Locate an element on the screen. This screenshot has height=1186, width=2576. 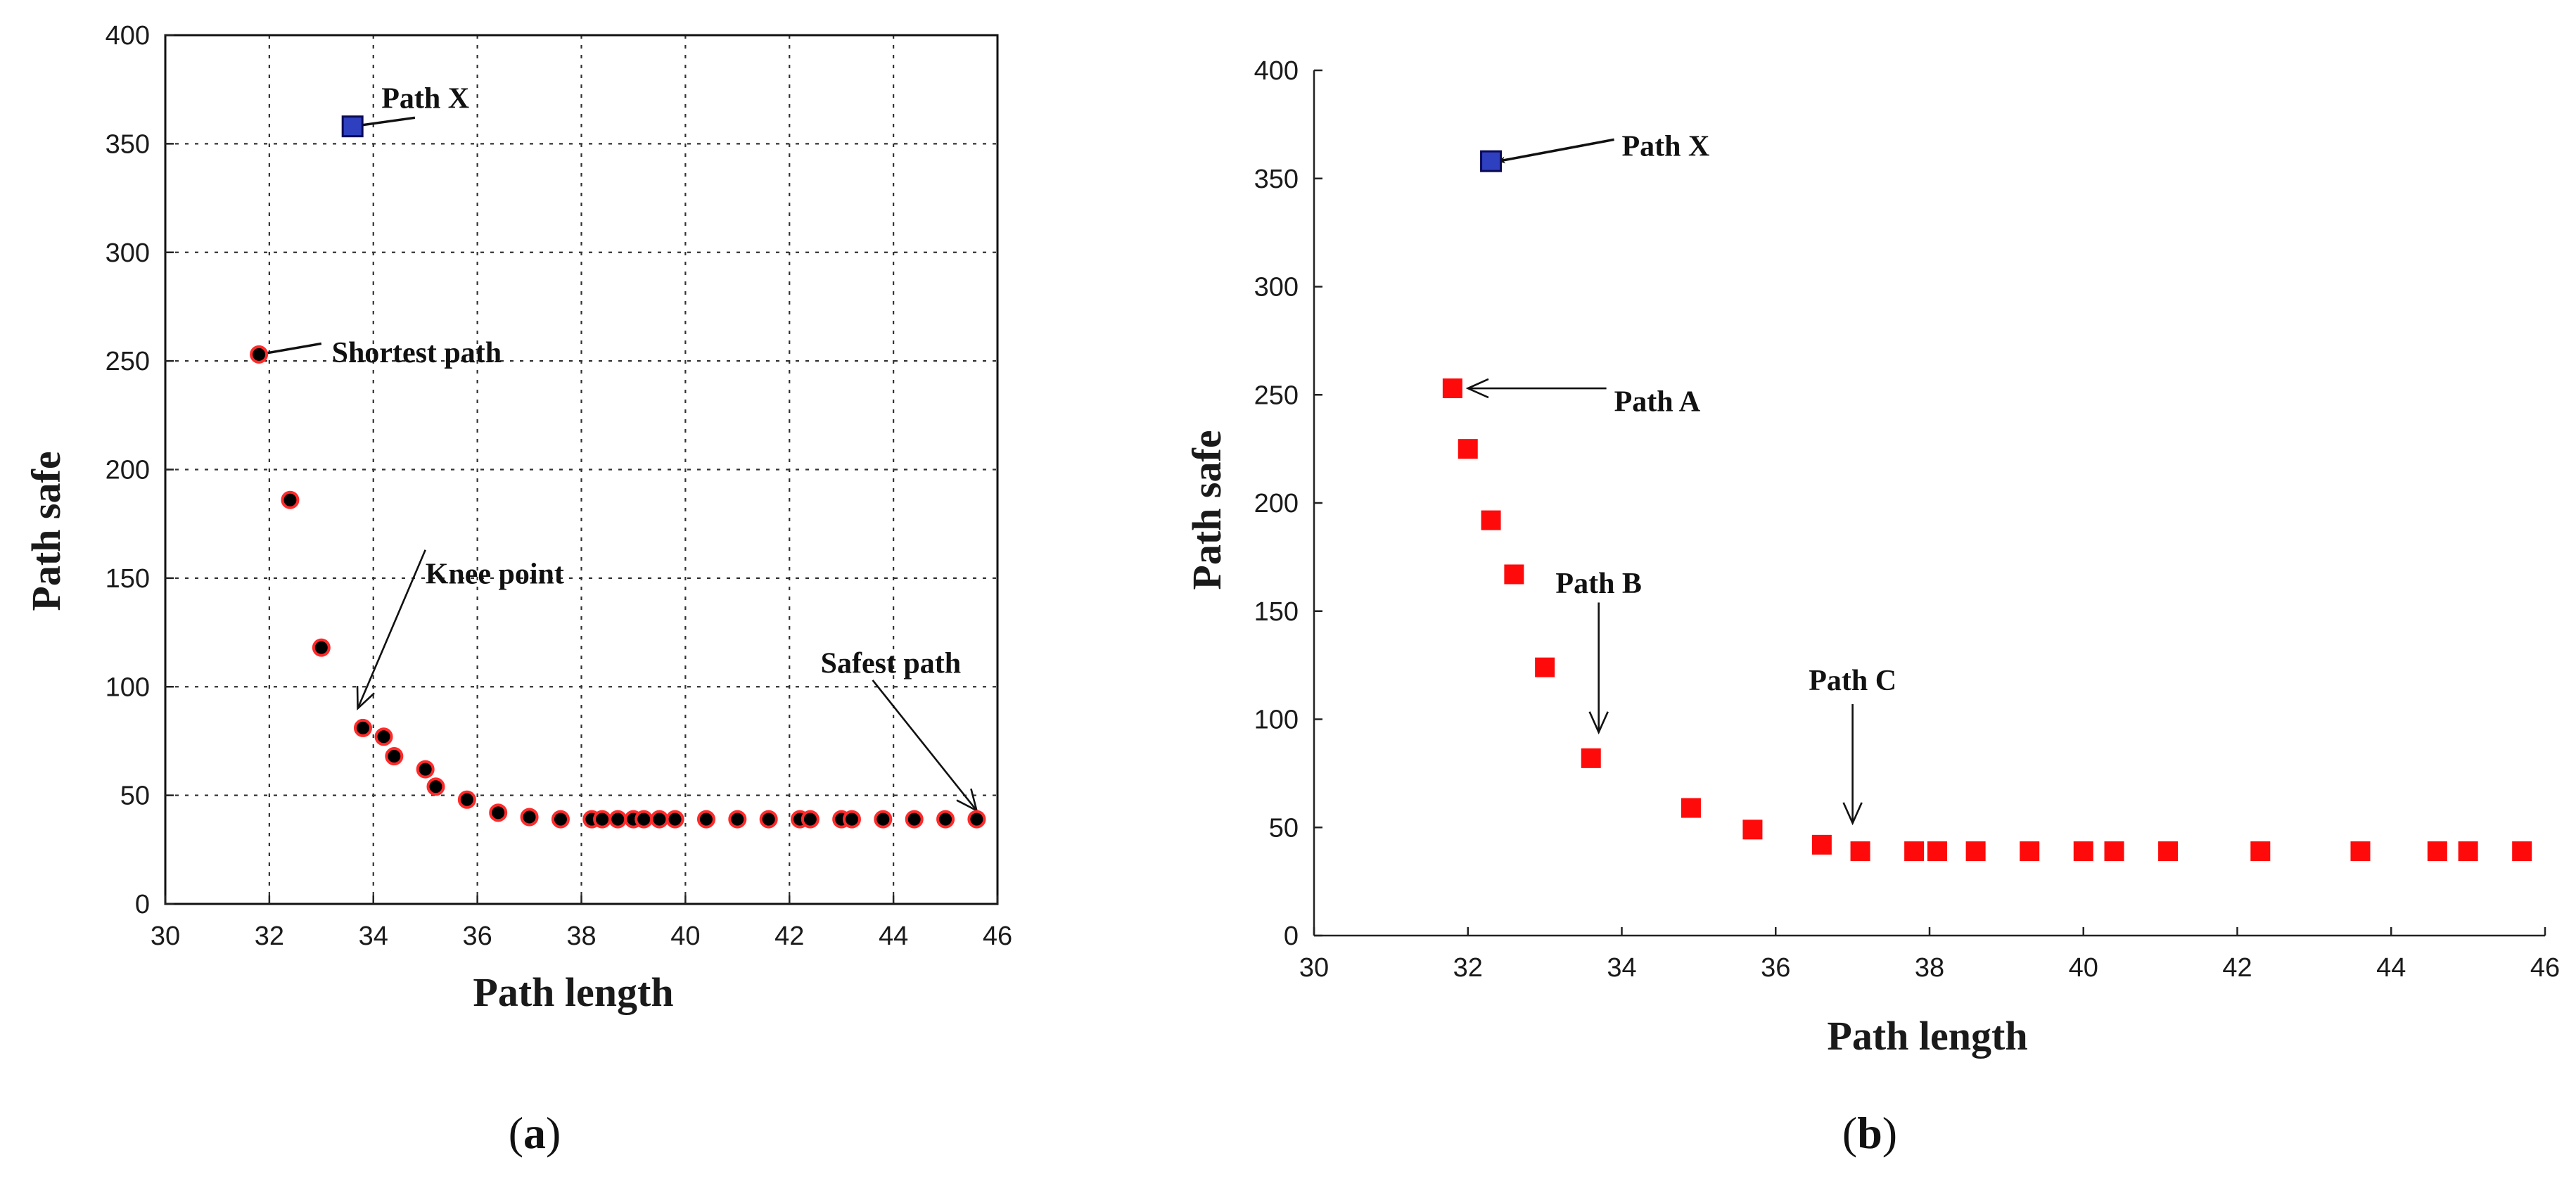
panel-a-y-tick-label: 150 is located at coordinates (128, 579).